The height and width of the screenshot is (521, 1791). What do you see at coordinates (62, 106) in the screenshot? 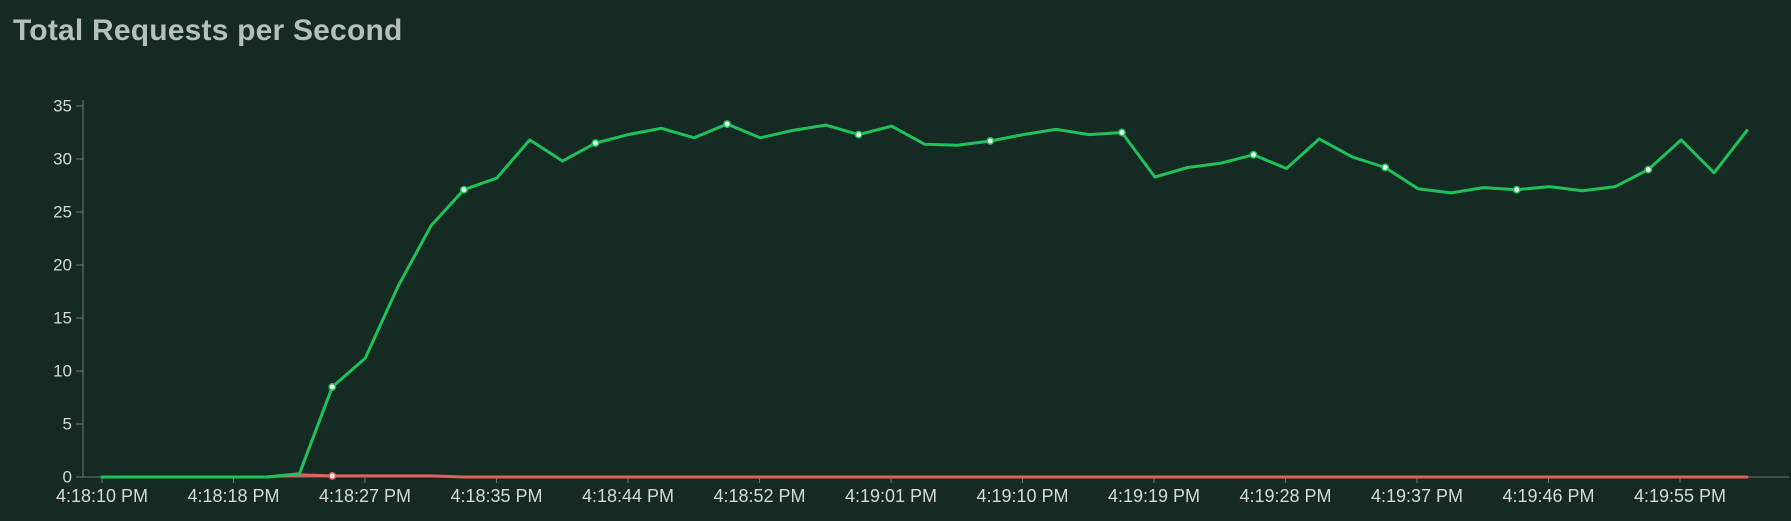
I see `y-tick-label: 35` at bounding box center [62, 106].